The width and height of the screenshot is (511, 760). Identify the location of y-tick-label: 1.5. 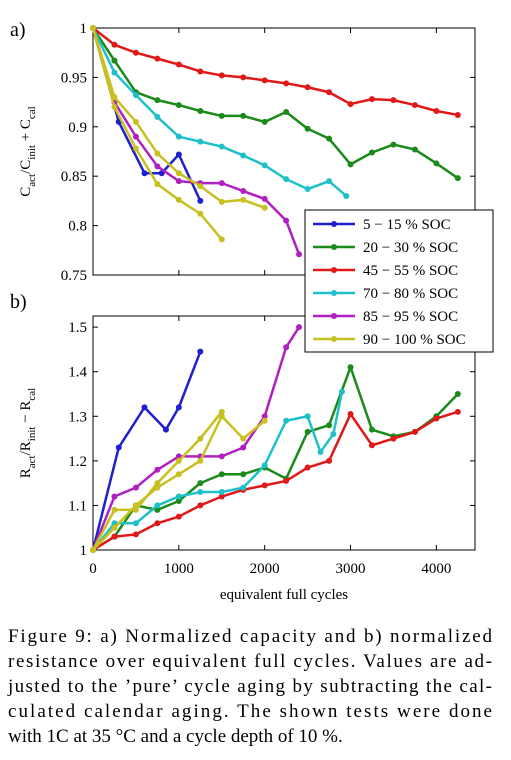
(77, 328).